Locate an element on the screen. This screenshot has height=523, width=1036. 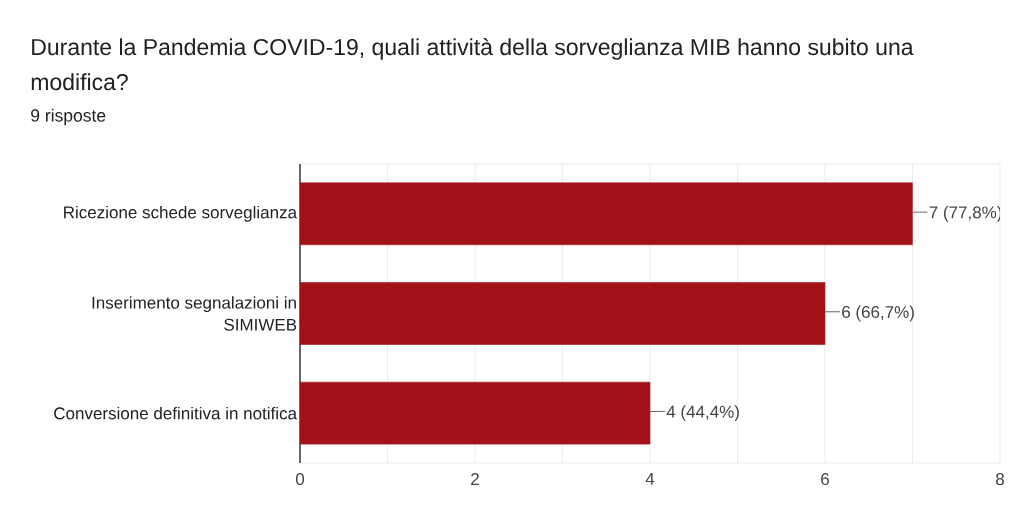
y-tick-label: Conversione definitiva in notifica is located at coordinates (176, 413).